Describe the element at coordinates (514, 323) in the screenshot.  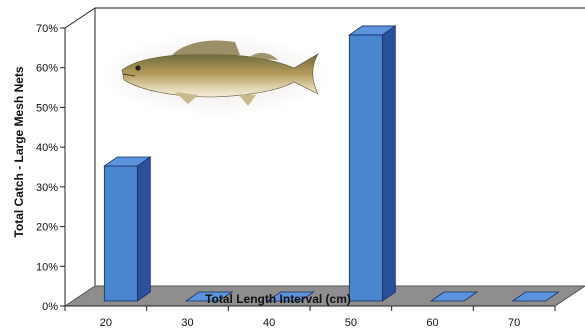
I see `x-tick-label: 70` at that location.